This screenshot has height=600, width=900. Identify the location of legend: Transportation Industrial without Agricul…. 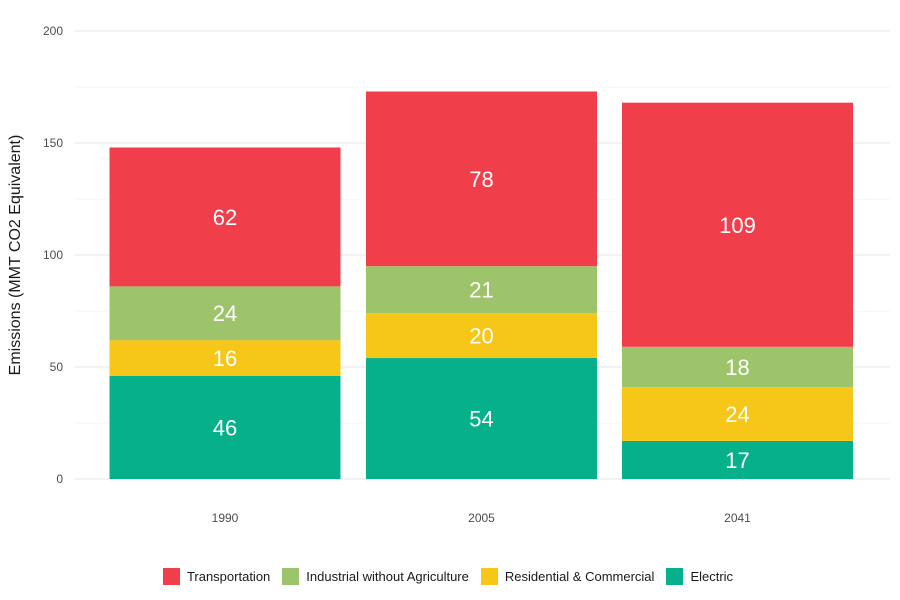
(450, 576).